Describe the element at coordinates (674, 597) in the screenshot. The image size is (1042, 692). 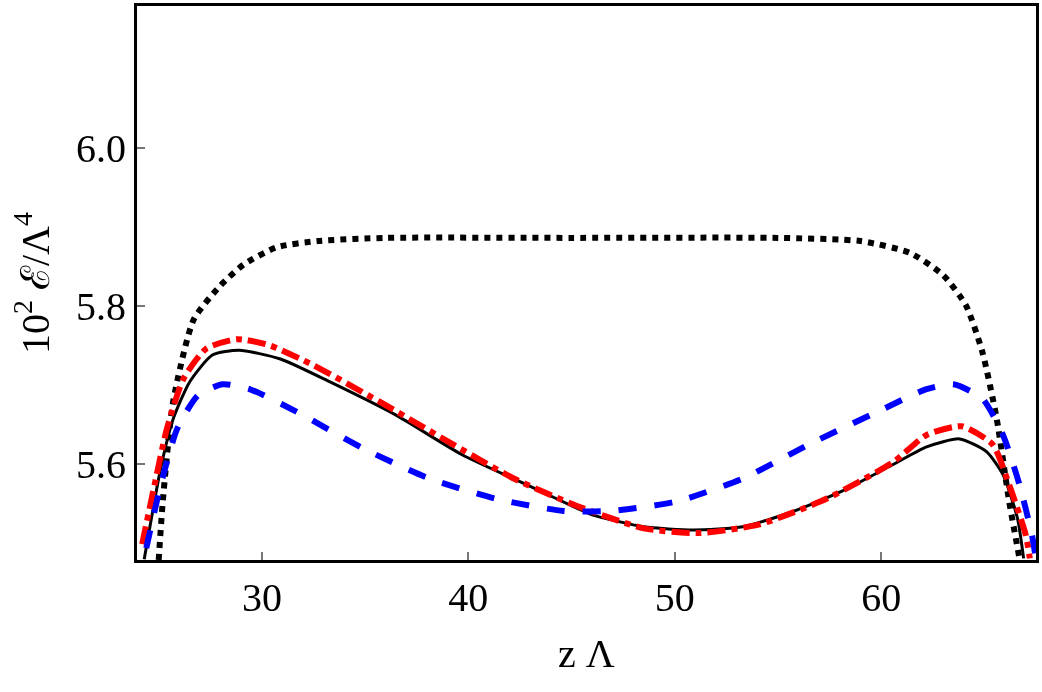
I see `x-tick-label: 50` at that location.